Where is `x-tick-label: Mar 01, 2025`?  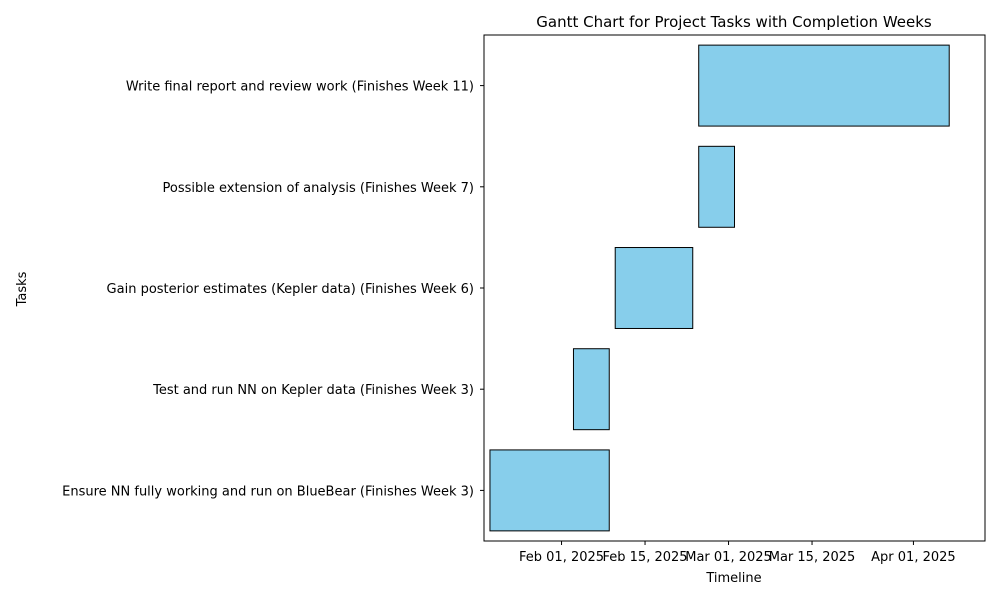
x-tick-label: Mar 01, 2025 is located at coordinates (728, 557).